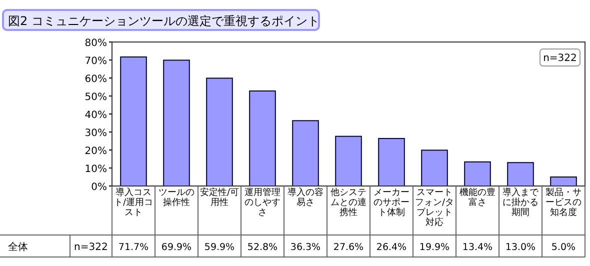  What do you see at coordinates (262, 247) in the screenshot?
I see `data-label: 52.8%` at bounding box center [262, 247].